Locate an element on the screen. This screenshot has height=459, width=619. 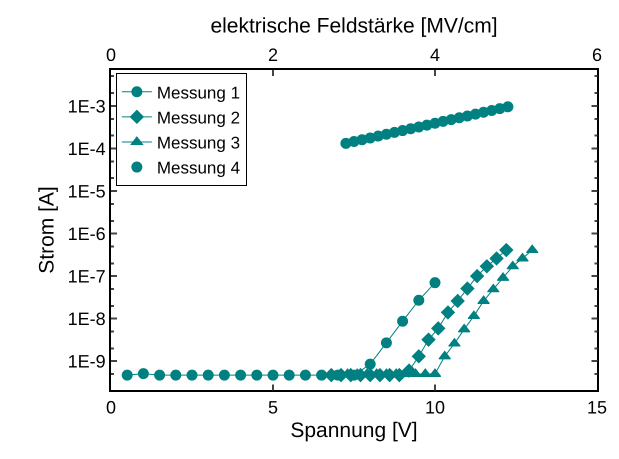
x2-tick-label: 2 is located at coordinates (273, 55).